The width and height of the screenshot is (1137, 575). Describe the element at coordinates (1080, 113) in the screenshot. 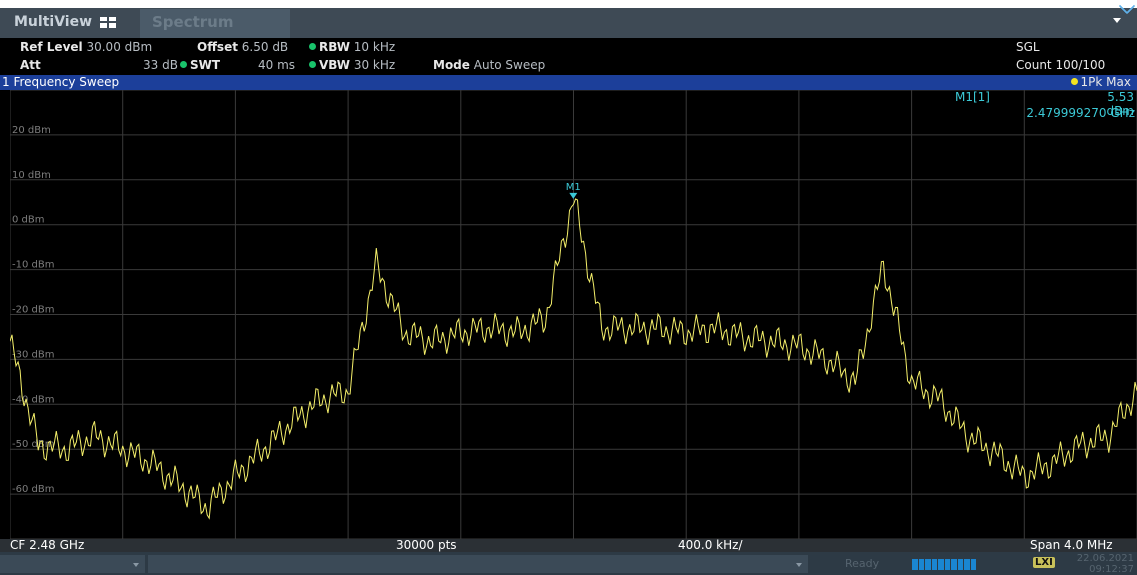

I see `marker-readout-freq: 2.479999270 GHz` at that location.